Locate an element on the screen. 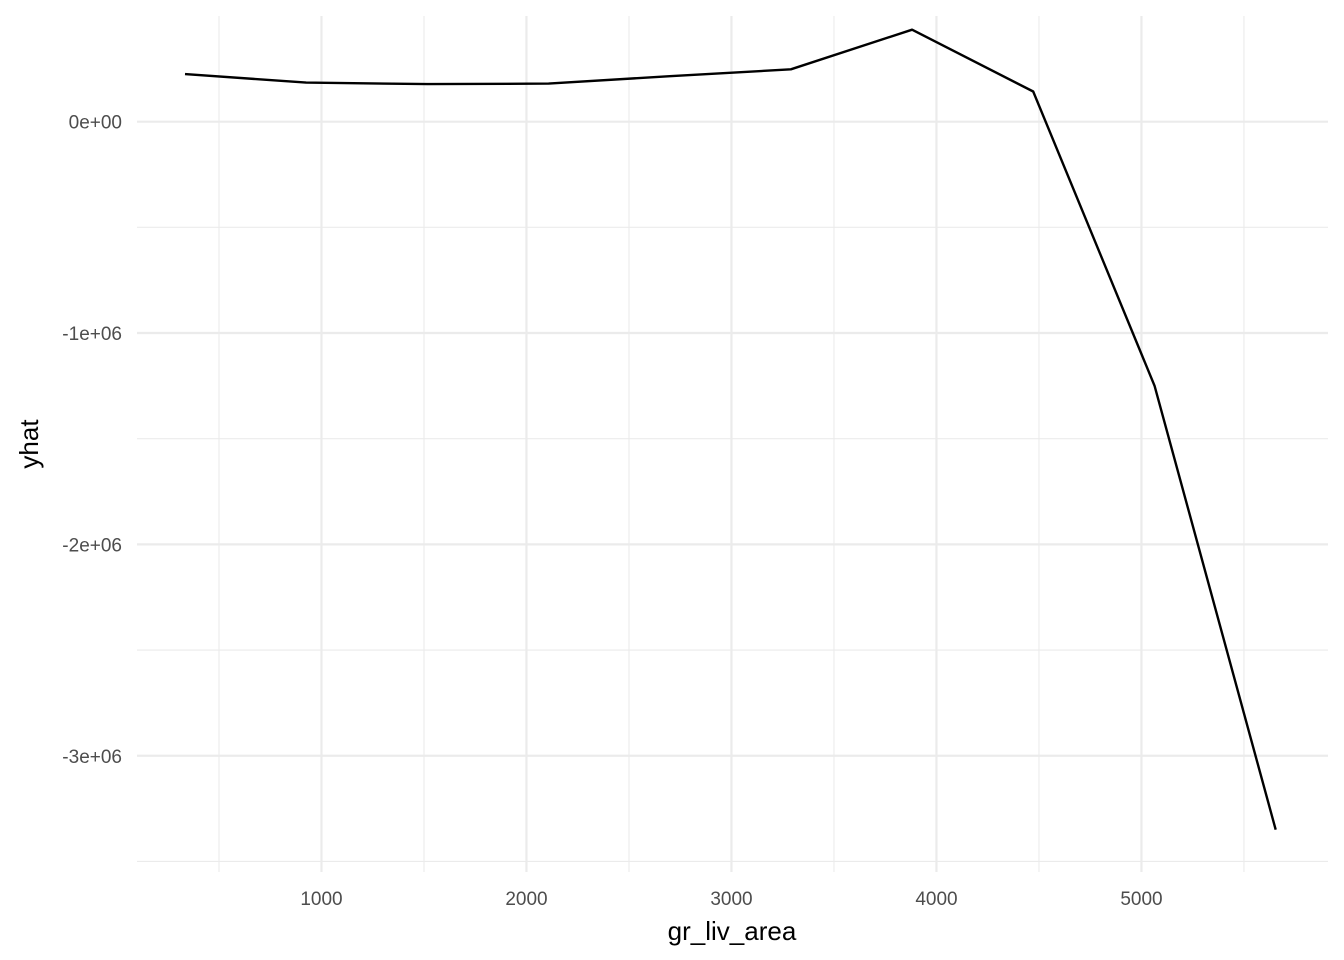  y-tick-label: -1e+06 is located at coordinates (92, 334).